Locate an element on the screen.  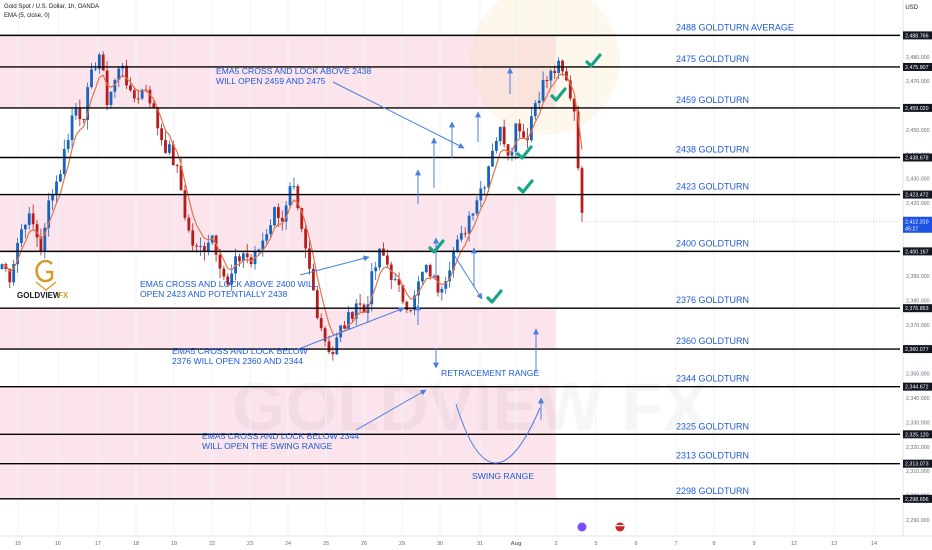
y-tick-8: 2,370.000 is located at coordinates (918, 326).